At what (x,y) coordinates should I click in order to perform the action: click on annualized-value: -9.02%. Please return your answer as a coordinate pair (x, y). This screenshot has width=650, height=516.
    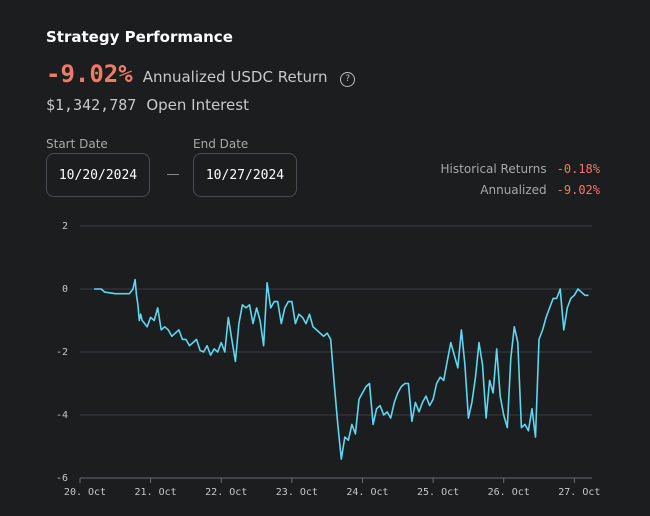
    Looking at the image, I should click on (578, 190).